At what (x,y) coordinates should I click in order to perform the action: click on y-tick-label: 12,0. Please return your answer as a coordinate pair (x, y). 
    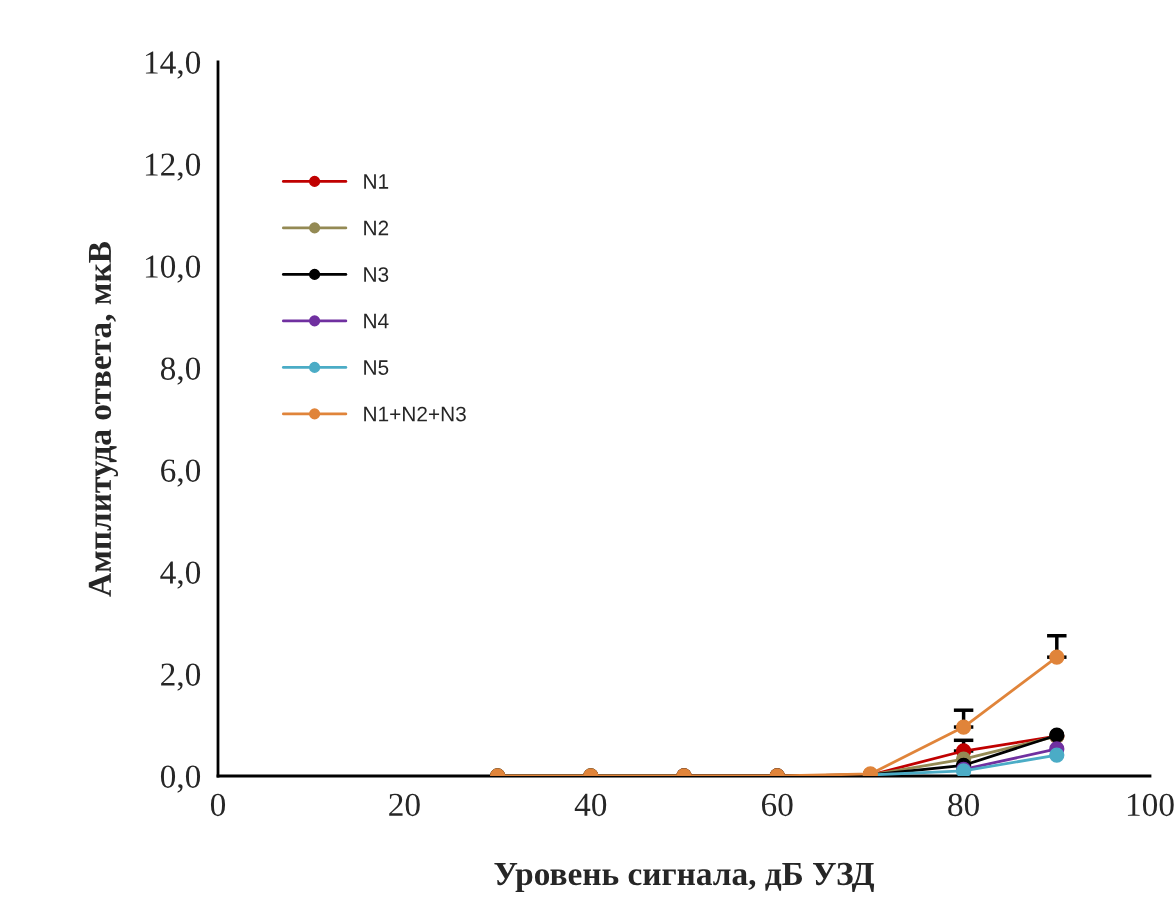
    Looking at the image, I should click on (173, 167).